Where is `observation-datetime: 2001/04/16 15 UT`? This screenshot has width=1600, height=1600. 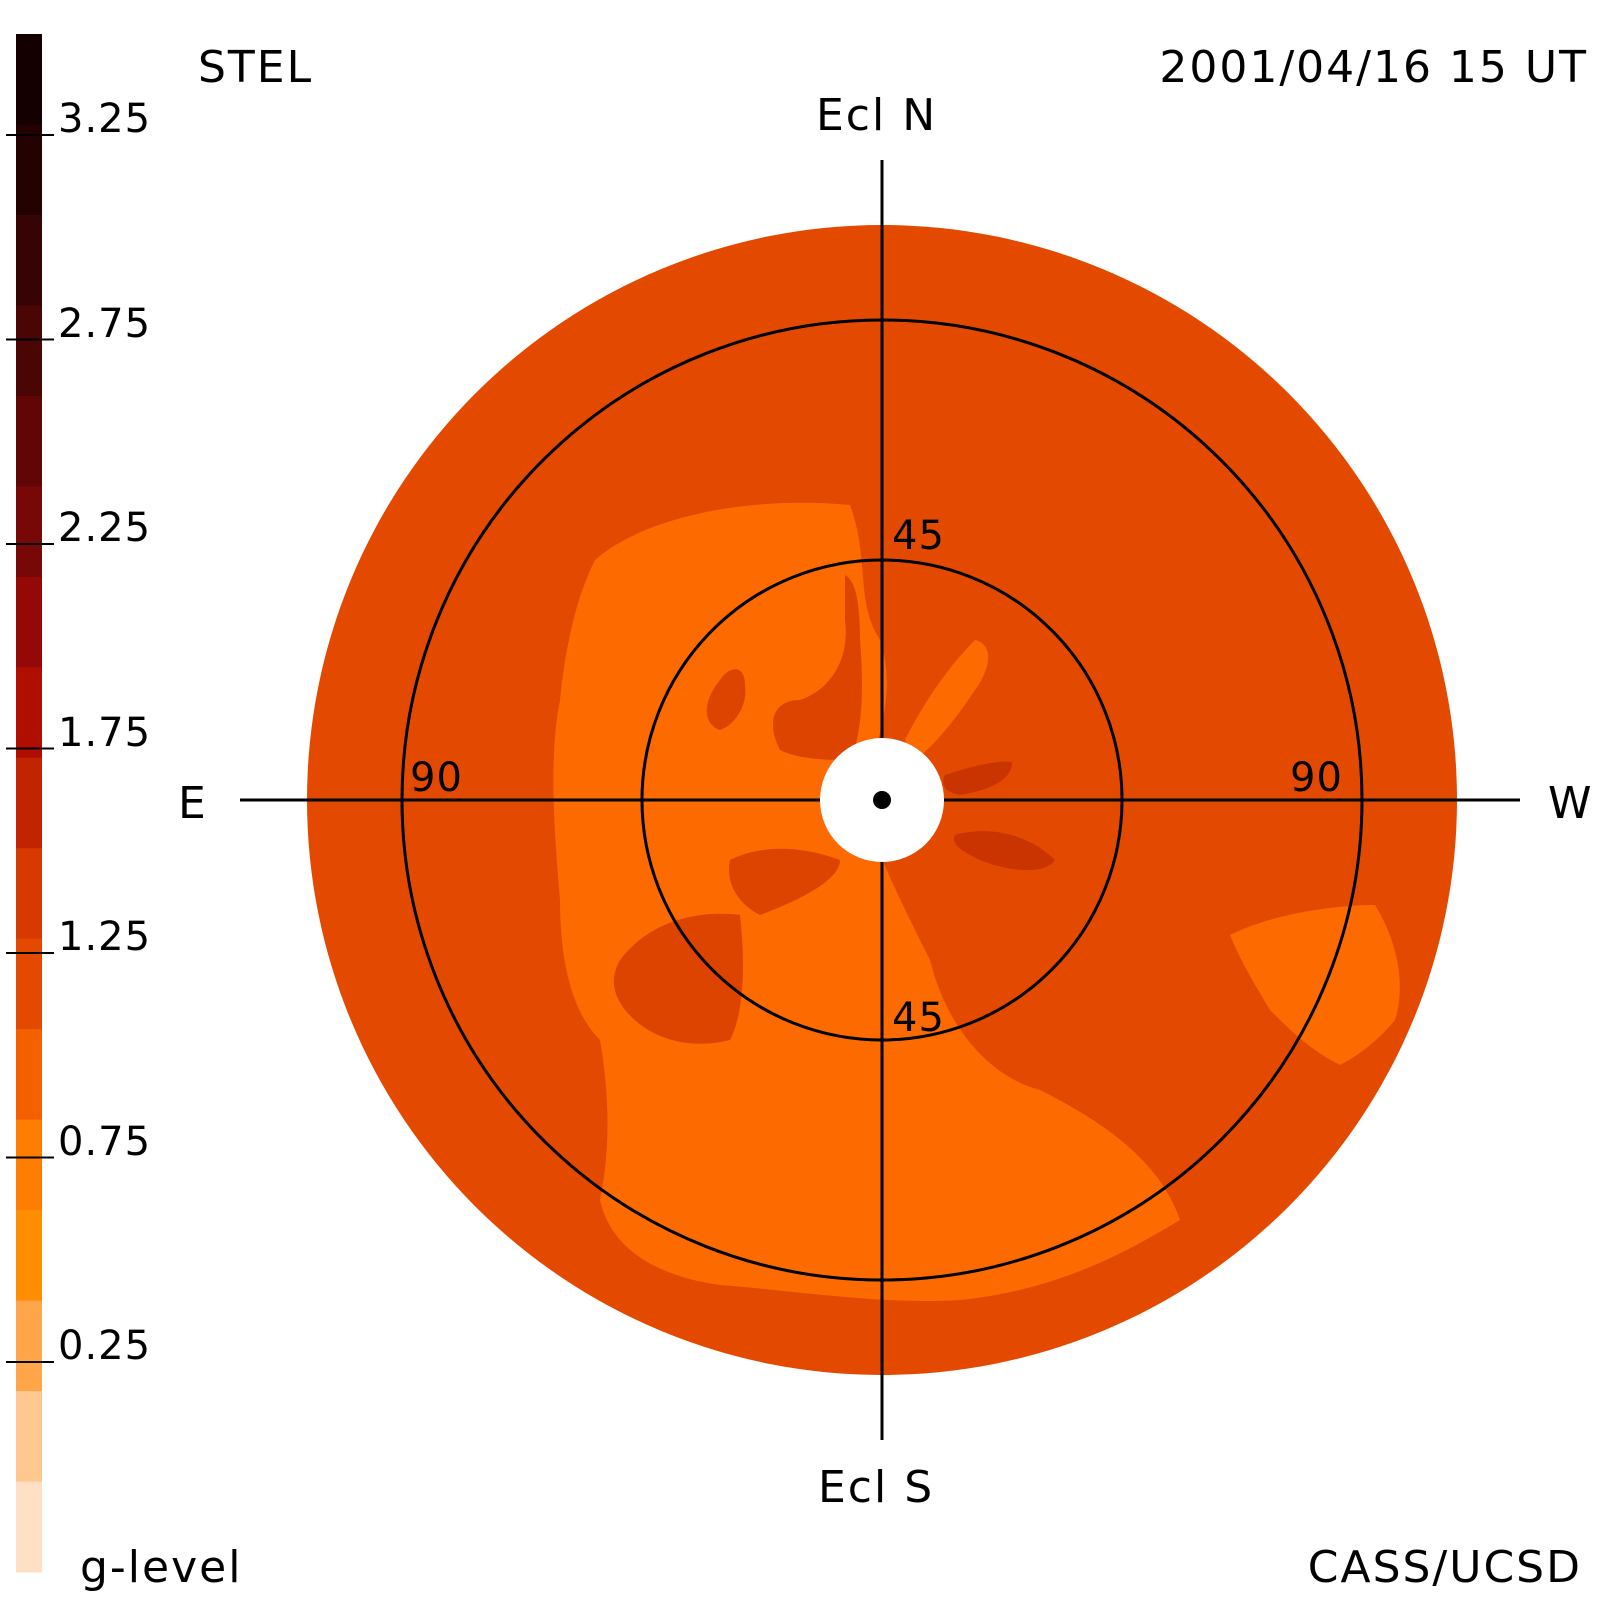 observation-datetime: 2001/04/16 15 UT is located at coordinates (1373, 67).